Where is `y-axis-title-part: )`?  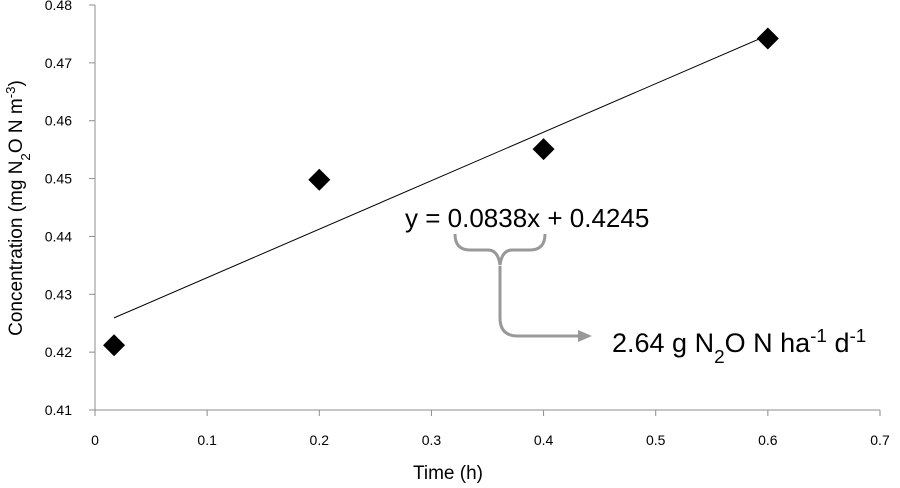
y-axis-title-part: ) is located at coordinates (16, 83).